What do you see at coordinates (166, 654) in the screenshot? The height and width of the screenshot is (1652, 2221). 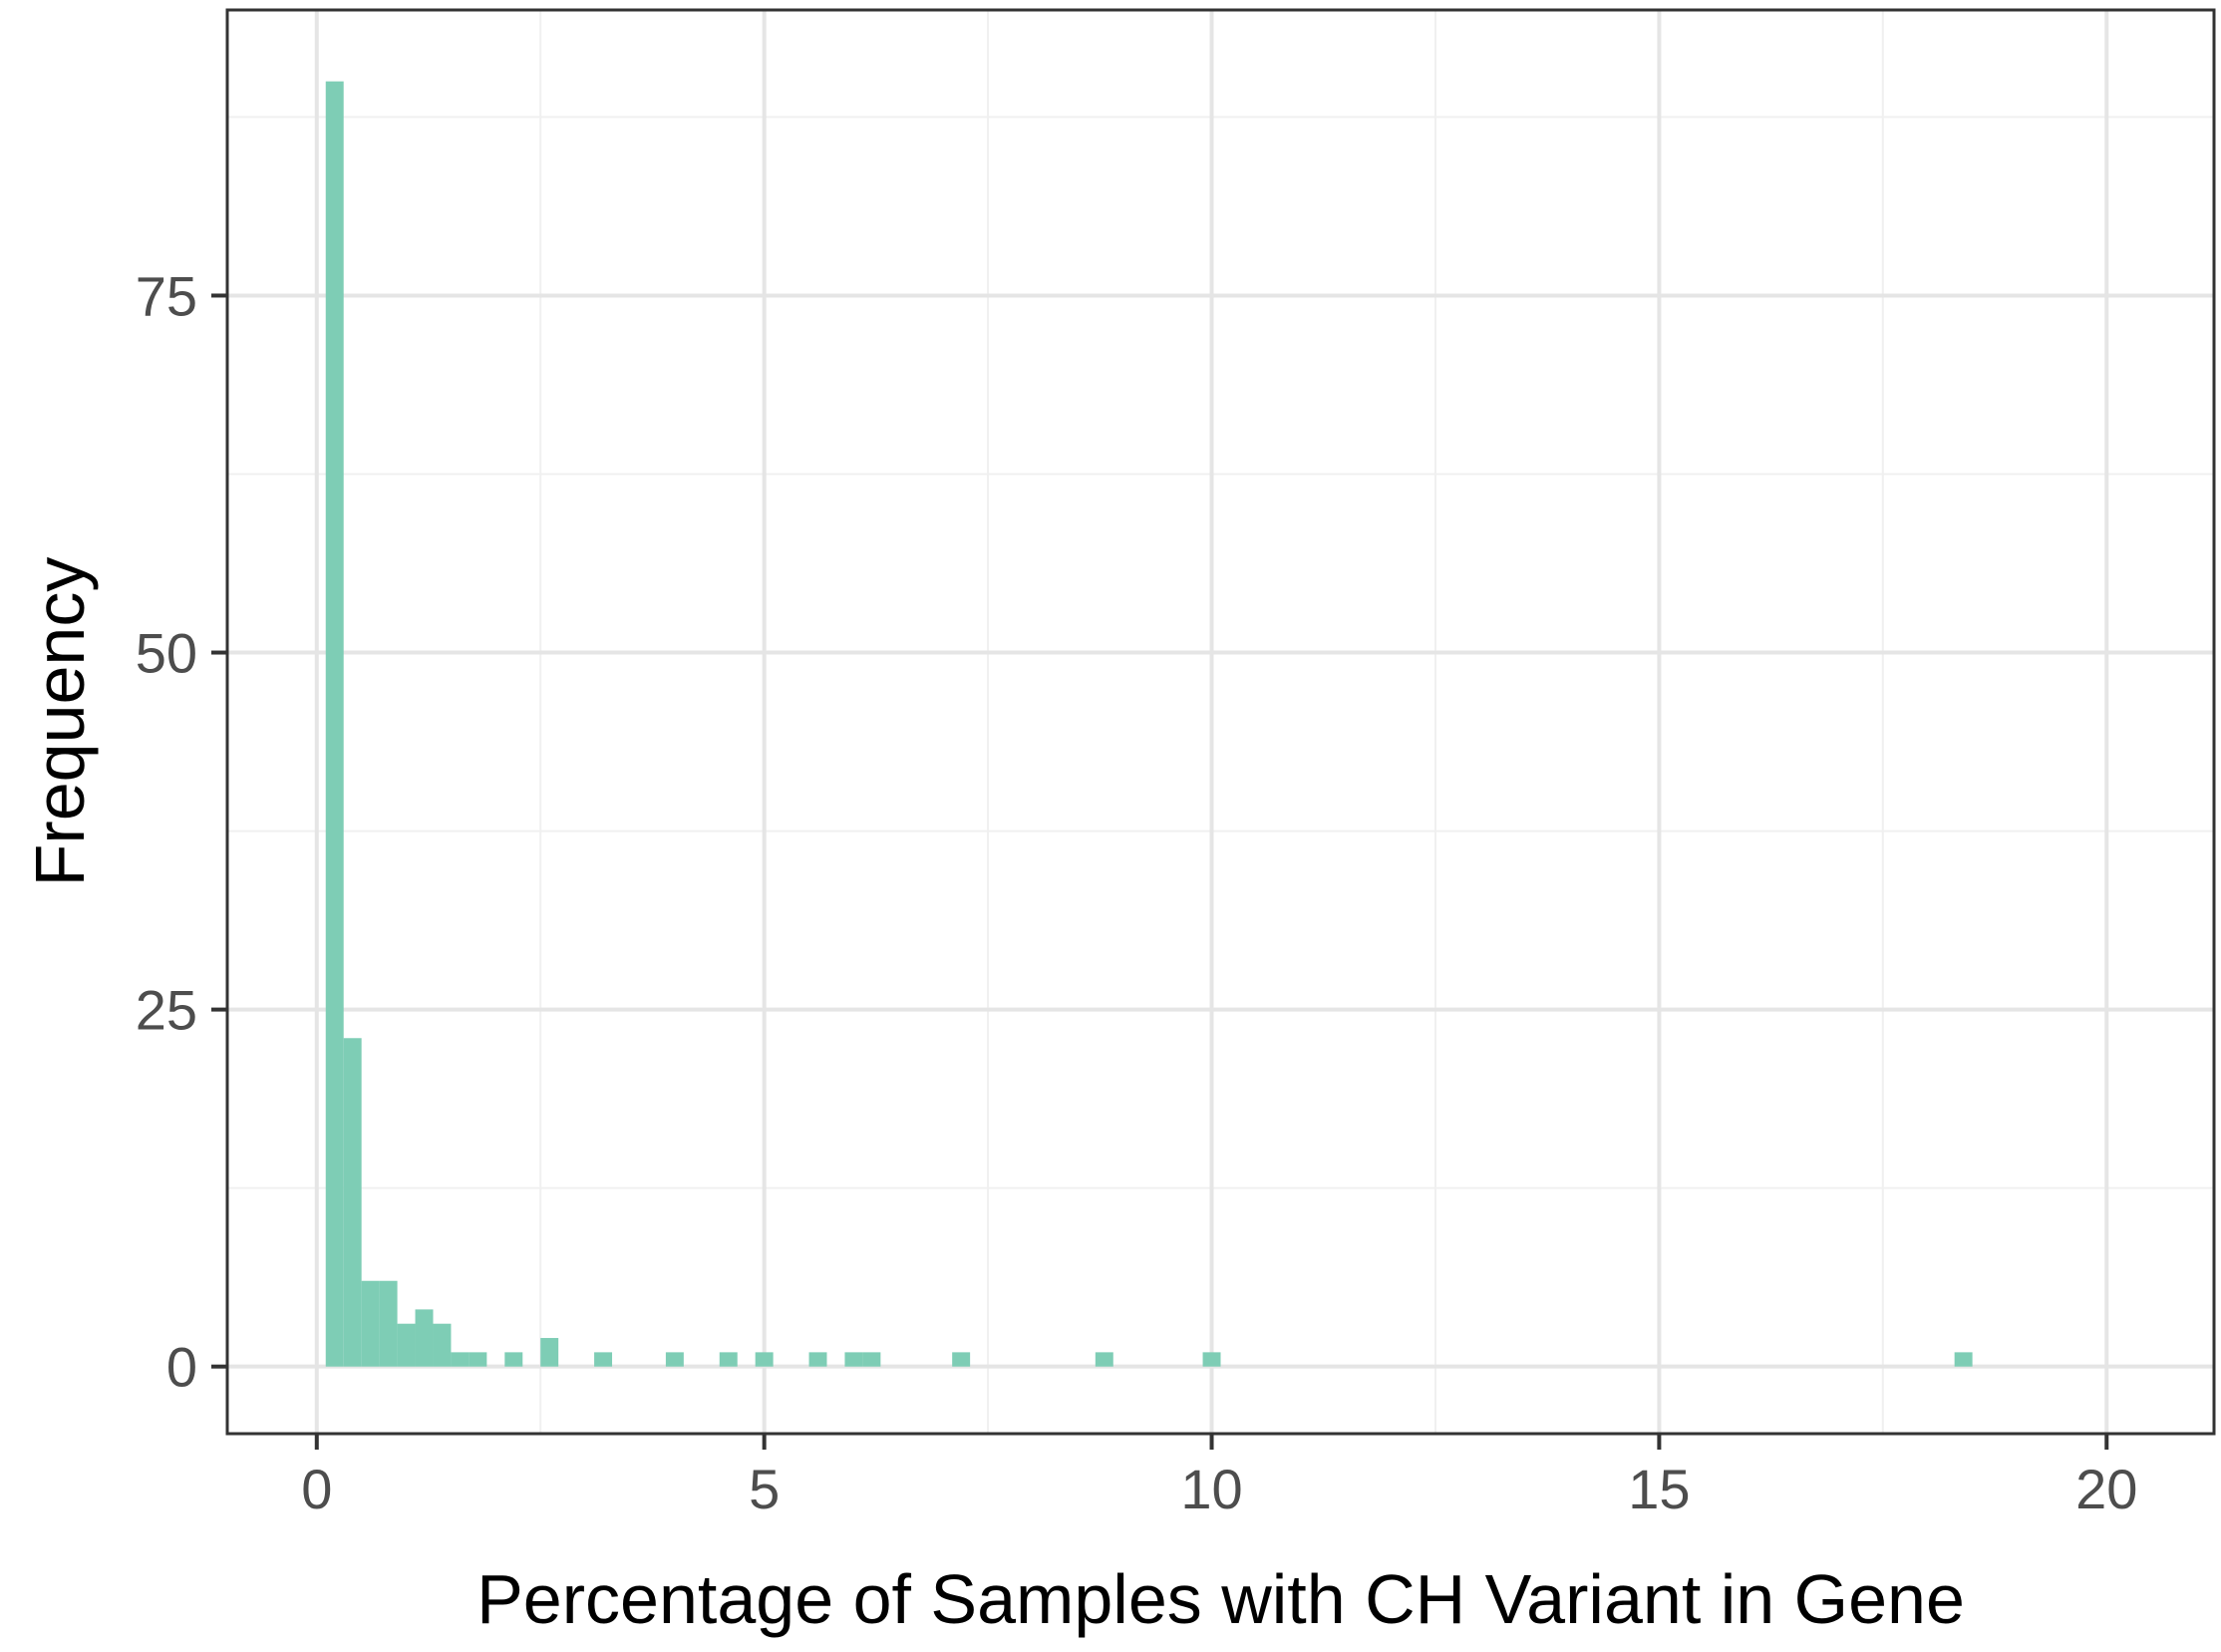 I see `y-tick-label: 50` at bounding box center [166, 654].